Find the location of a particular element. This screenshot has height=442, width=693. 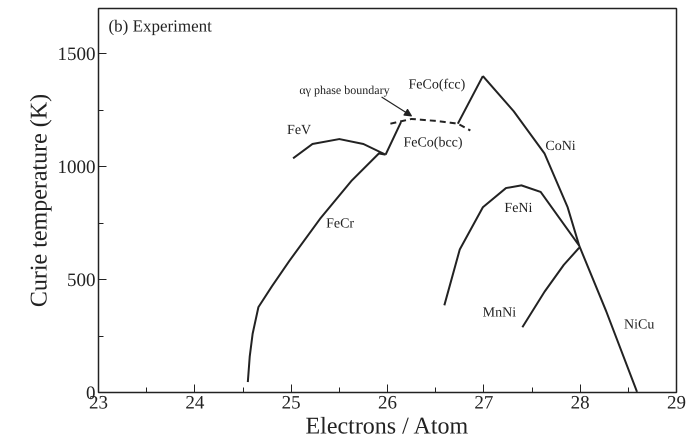

text: (b) Experiment is located at coordinates (160, 26).